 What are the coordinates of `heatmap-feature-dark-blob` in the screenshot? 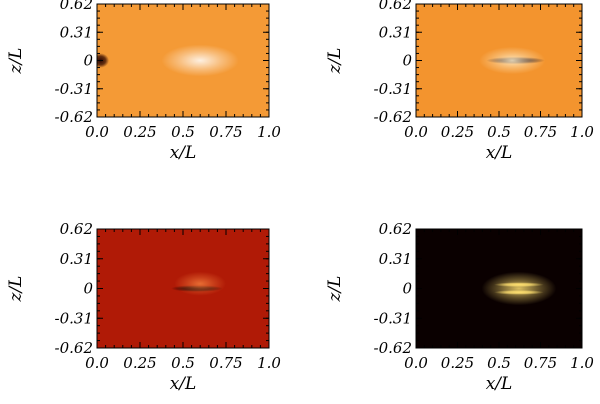 It's located at (103, 60).